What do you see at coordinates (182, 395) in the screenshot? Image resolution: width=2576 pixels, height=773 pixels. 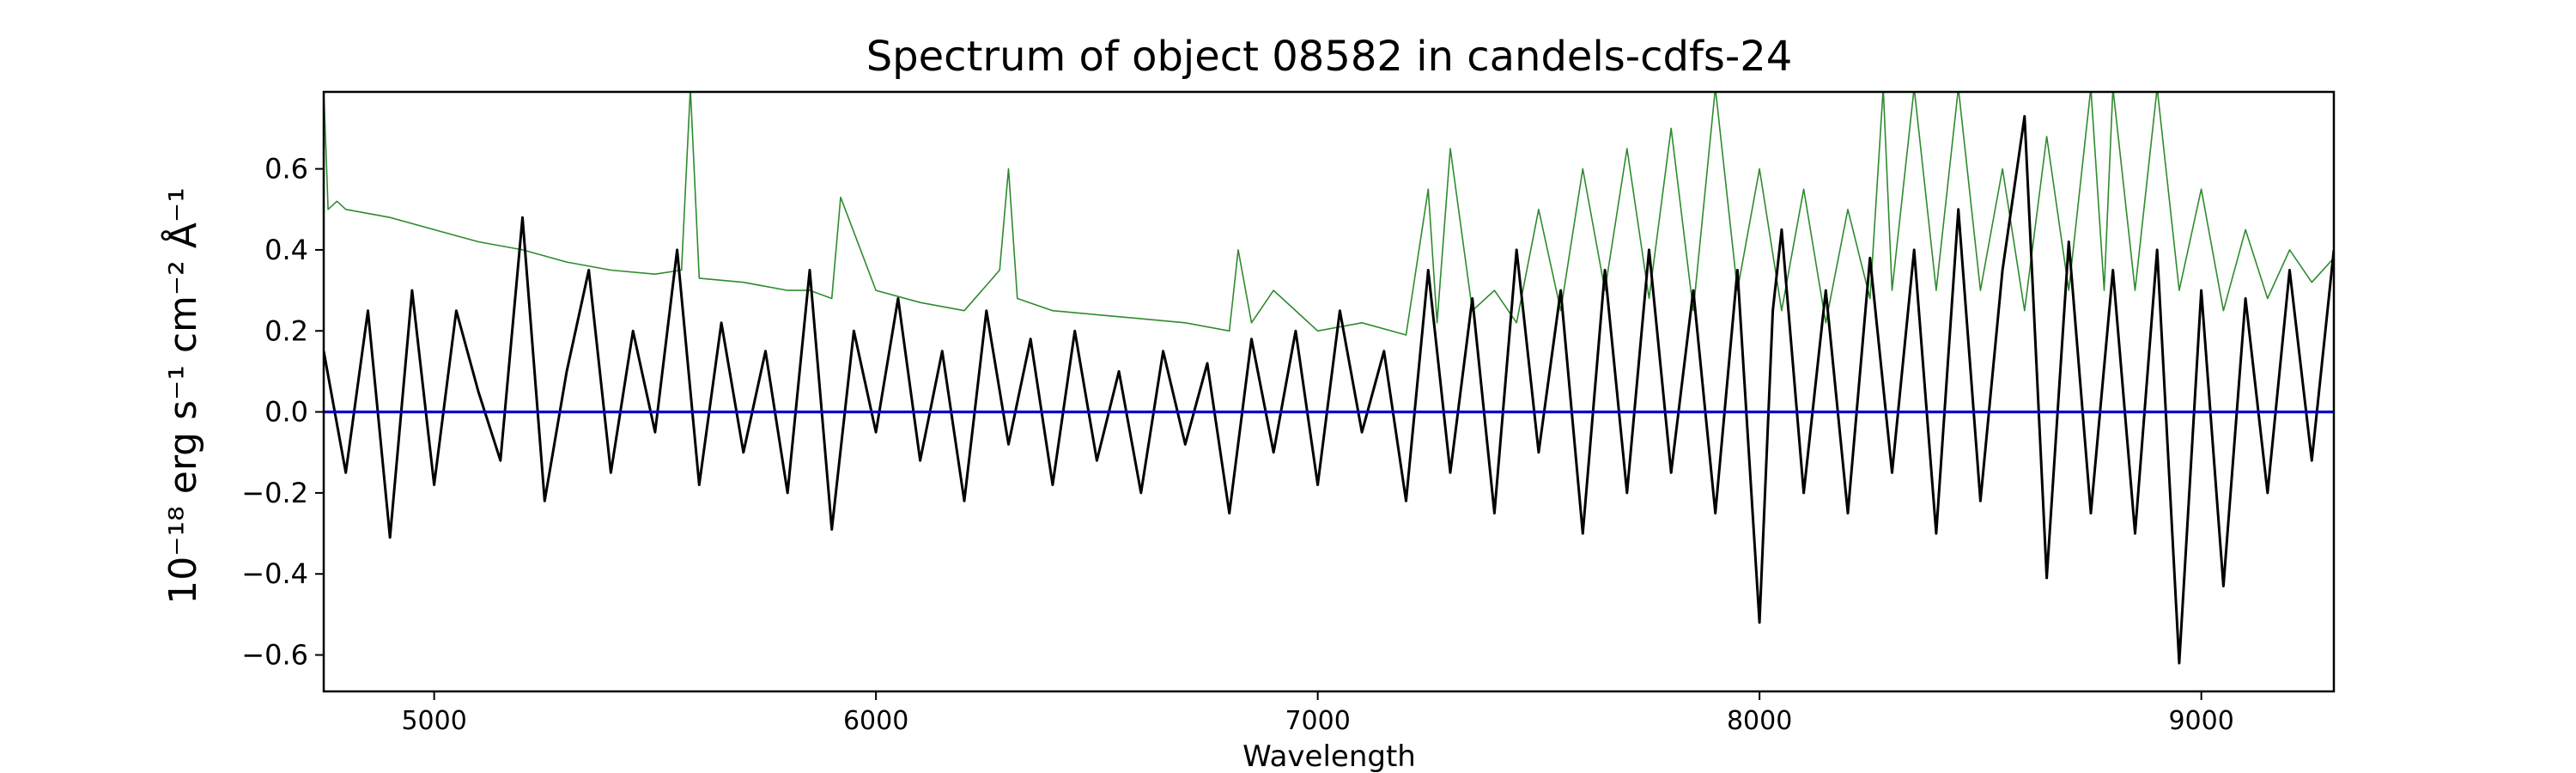 I see `y-axis-label: 10⁻¹⁸ erg s⁻¹ cm⁻² Å⁻¹` at bounding box center [182, 395].